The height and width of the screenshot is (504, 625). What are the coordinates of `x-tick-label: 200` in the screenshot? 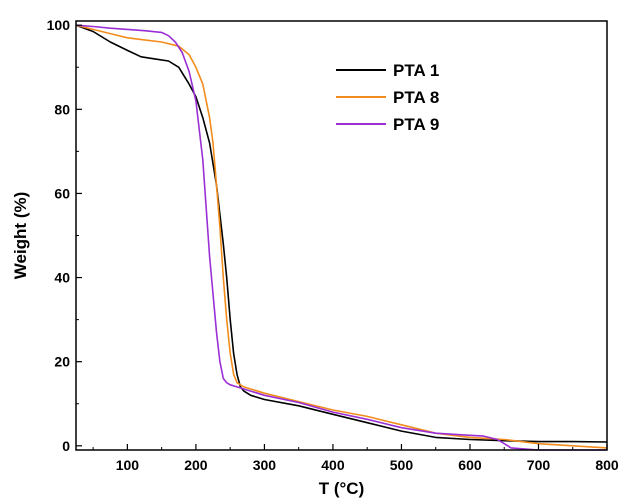 It's located at (196, 465).